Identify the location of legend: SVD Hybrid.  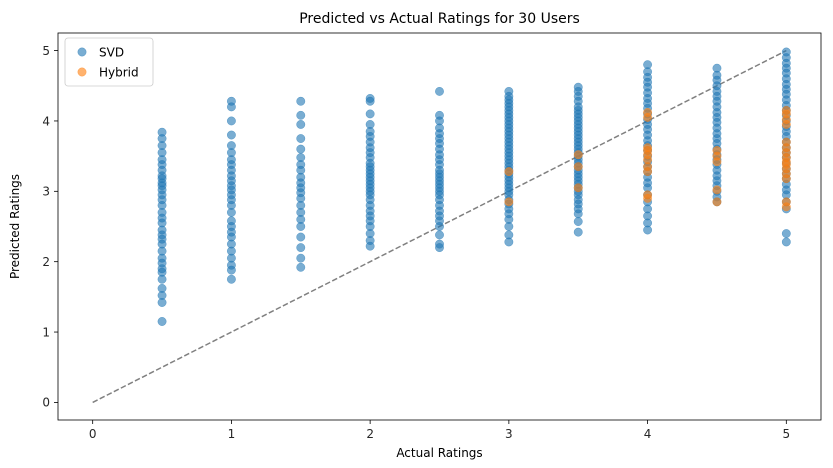
(109, 62).